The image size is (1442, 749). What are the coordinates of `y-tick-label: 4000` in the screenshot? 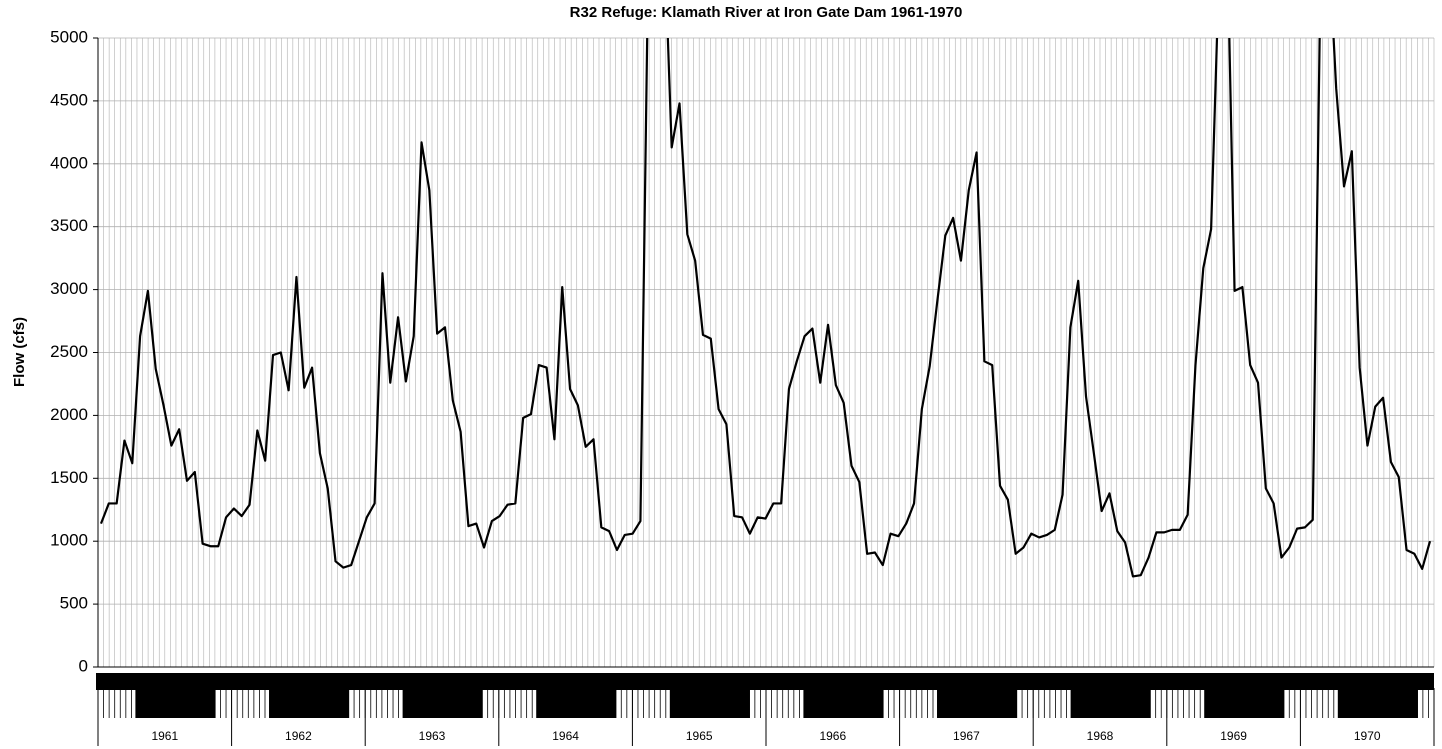 It's located at (69, 162).